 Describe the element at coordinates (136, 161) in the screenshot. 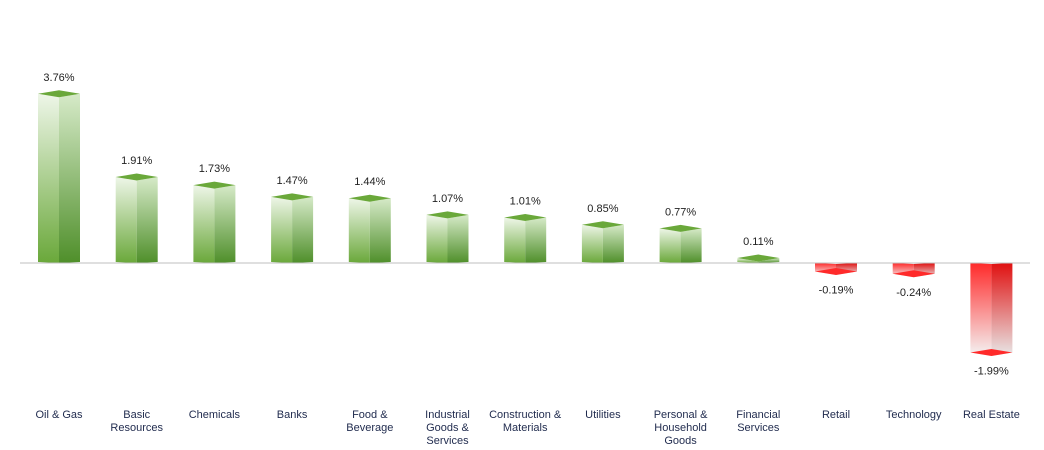

I see `value-label: 1.91%` at that location.